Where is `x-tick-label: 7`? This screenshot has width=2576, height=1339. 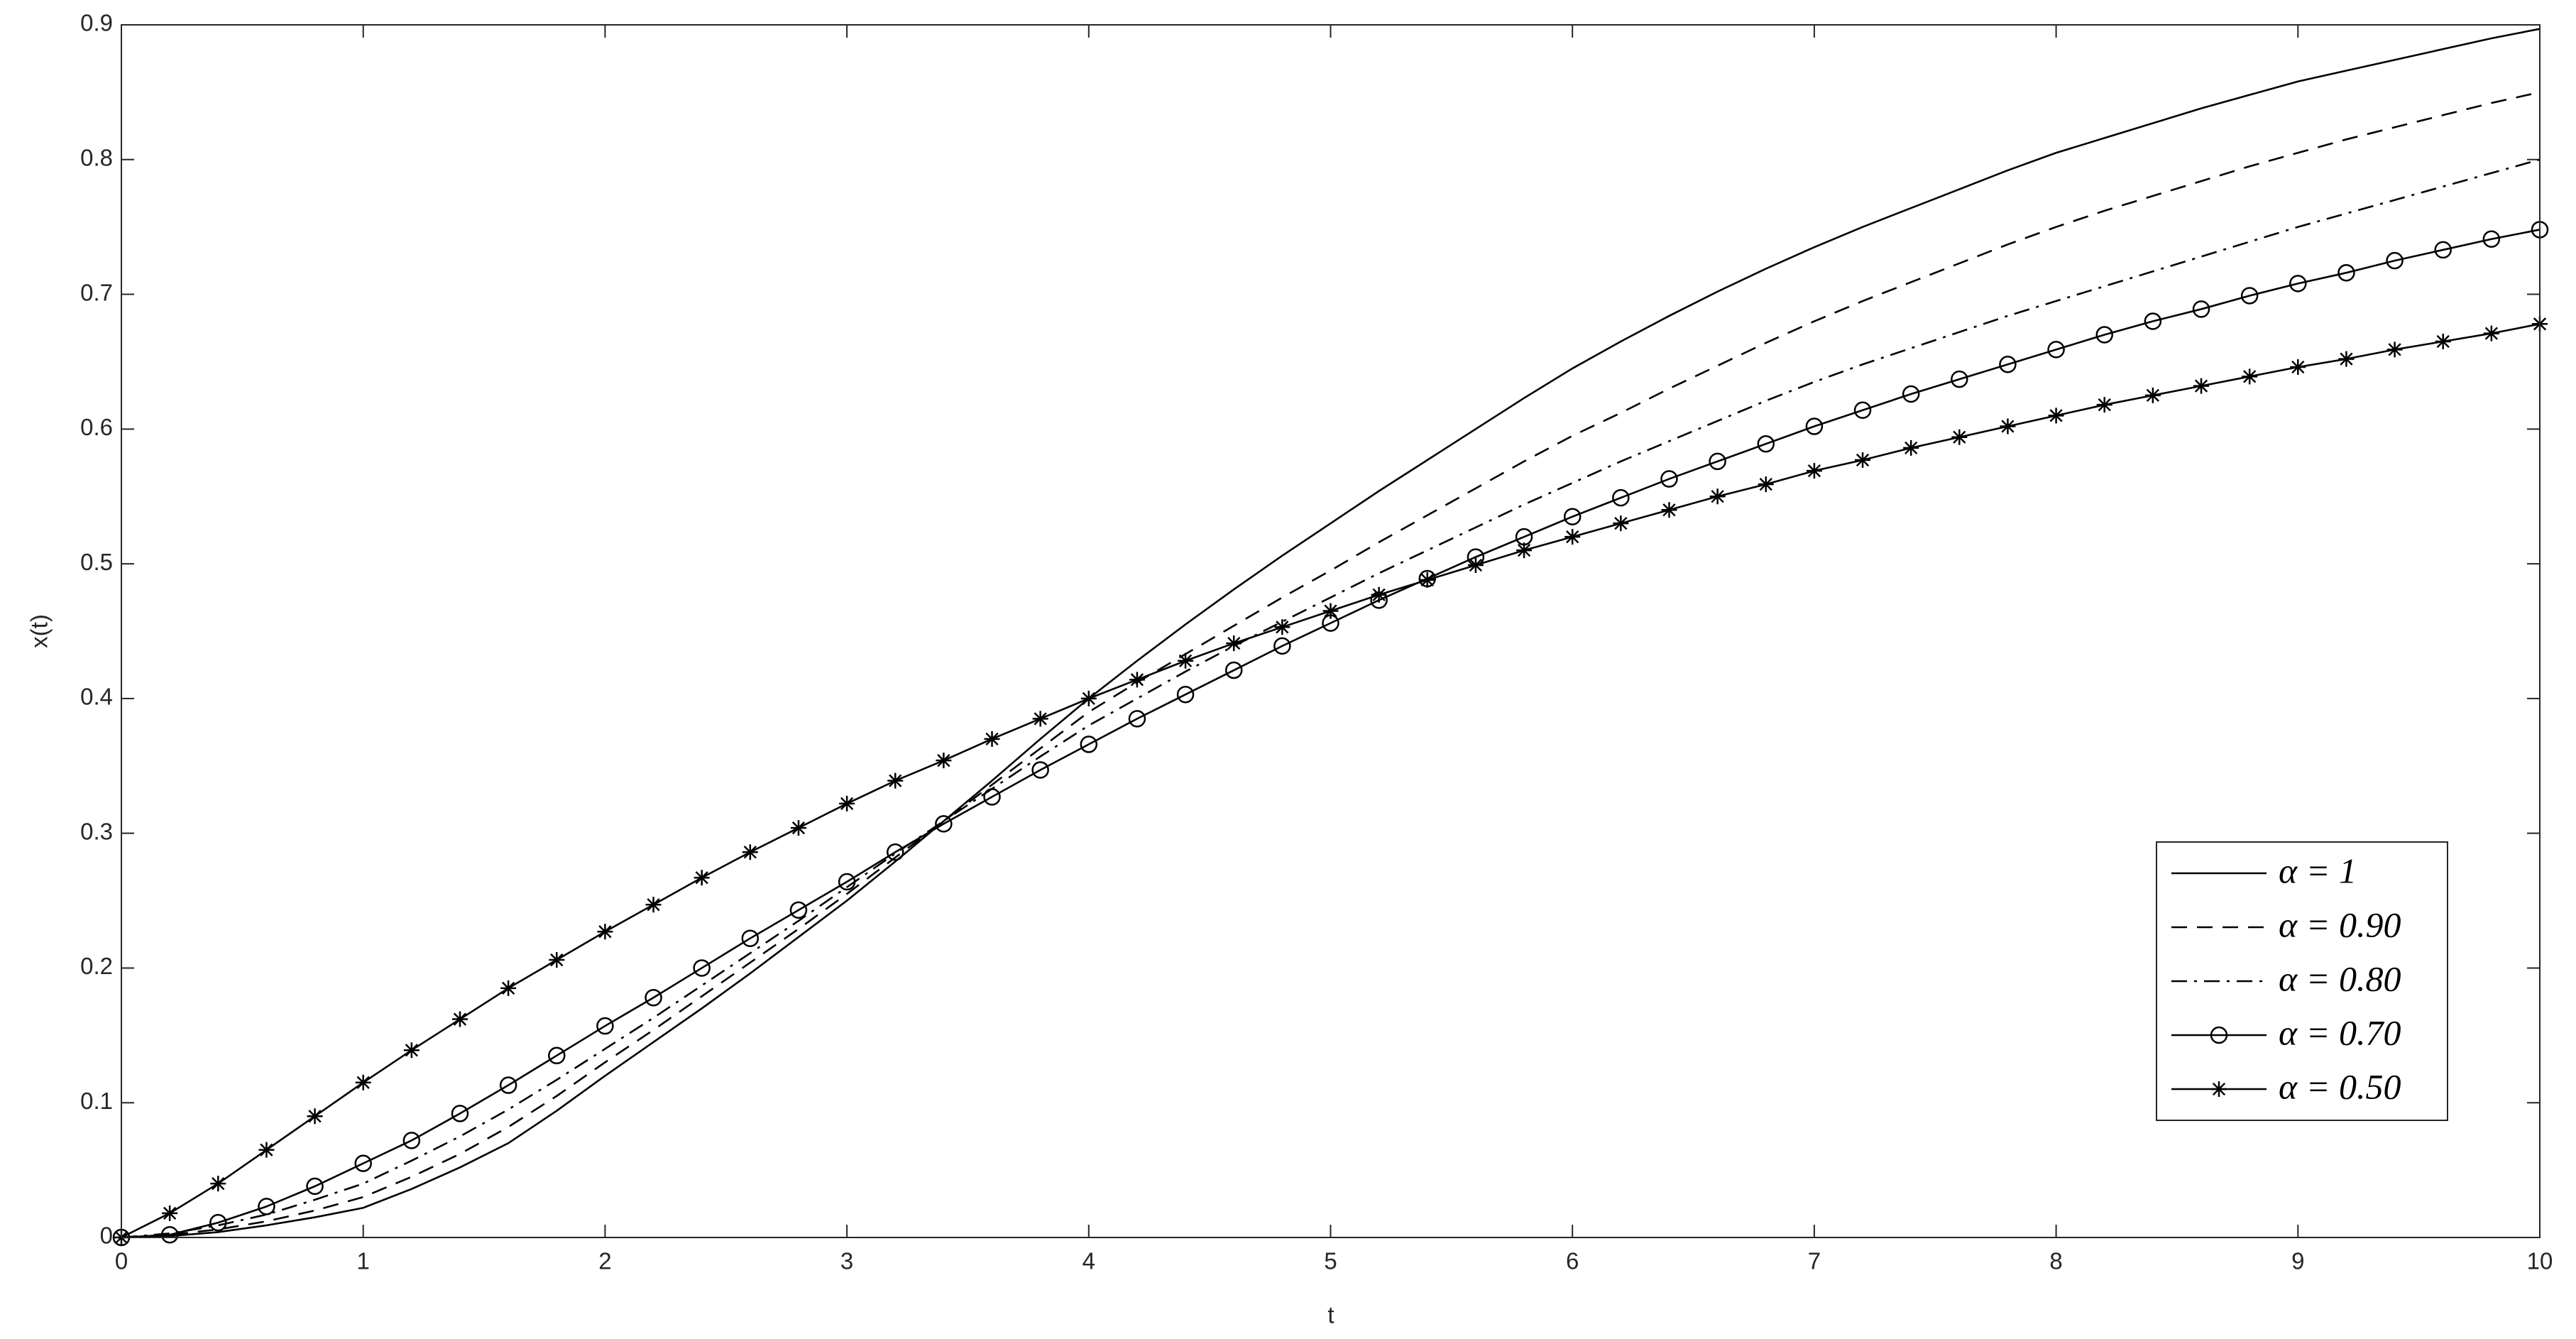
x-tick-label: 7 is located at coordinates (1814, 1261).